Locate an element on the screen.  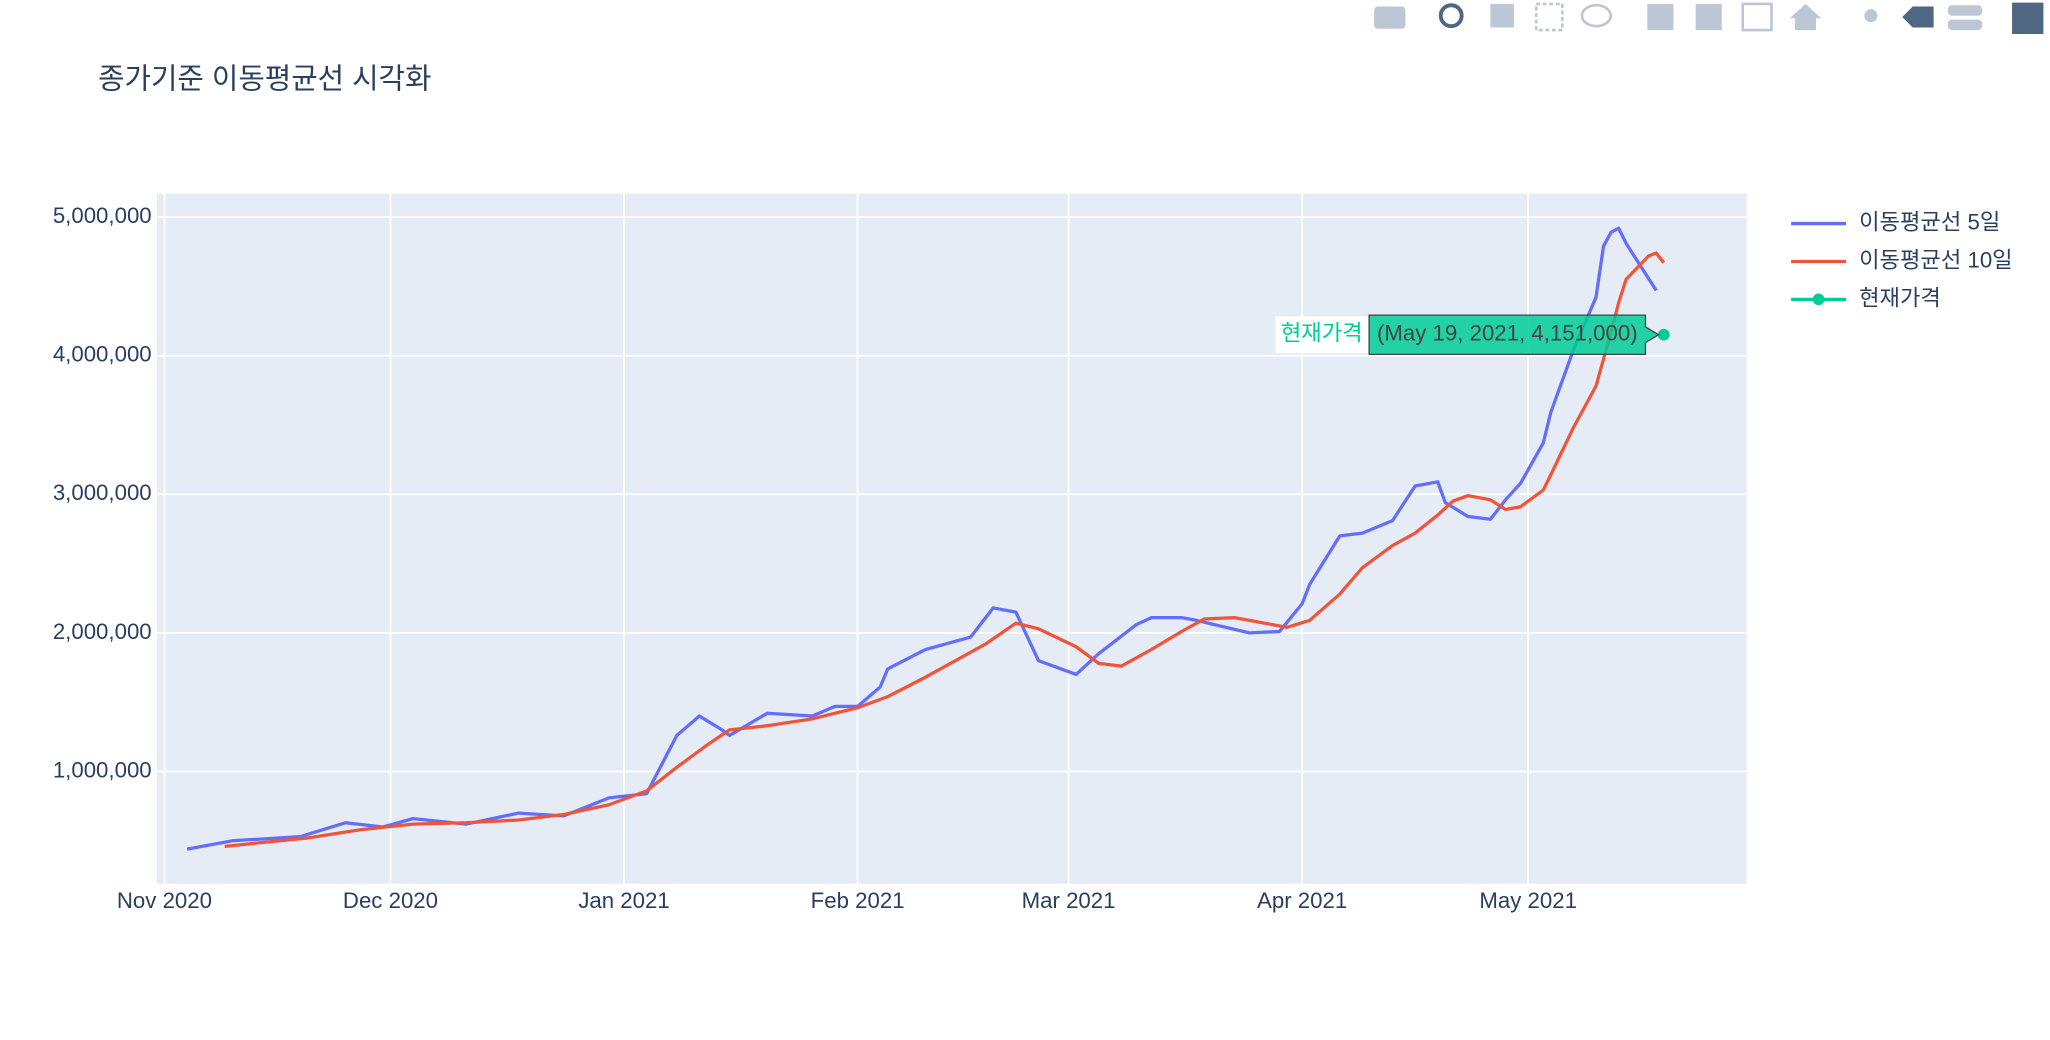
box-select-icon is located at coordinates (1549, 17).